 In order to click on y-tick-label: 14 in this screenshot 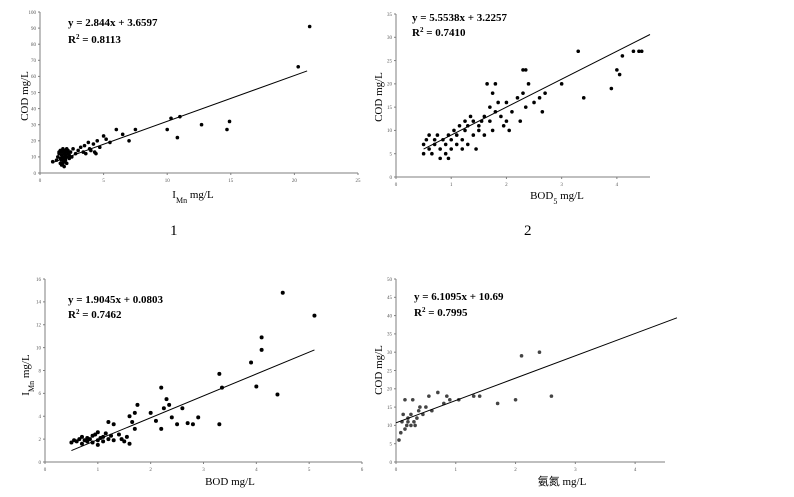, I will do `click(39, 303)`.